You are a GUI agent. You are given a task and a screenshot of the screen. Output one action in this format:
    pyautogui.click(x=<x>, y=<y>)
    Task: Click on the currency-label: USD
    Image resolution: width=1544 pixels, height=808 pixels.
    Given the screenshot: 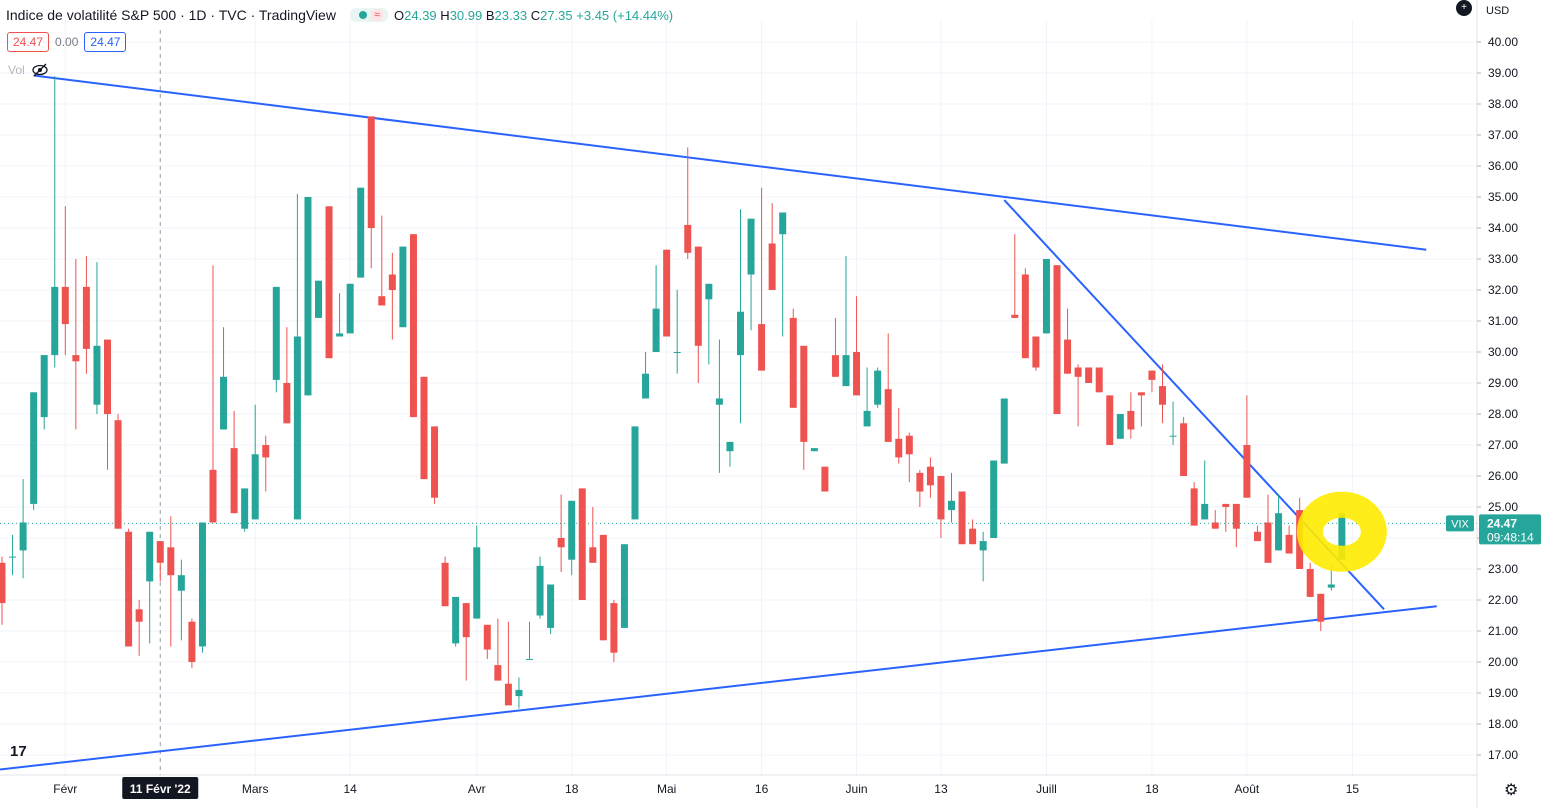 What is the action you would take?
    pyautogui.click(x=1498, y=11)
    